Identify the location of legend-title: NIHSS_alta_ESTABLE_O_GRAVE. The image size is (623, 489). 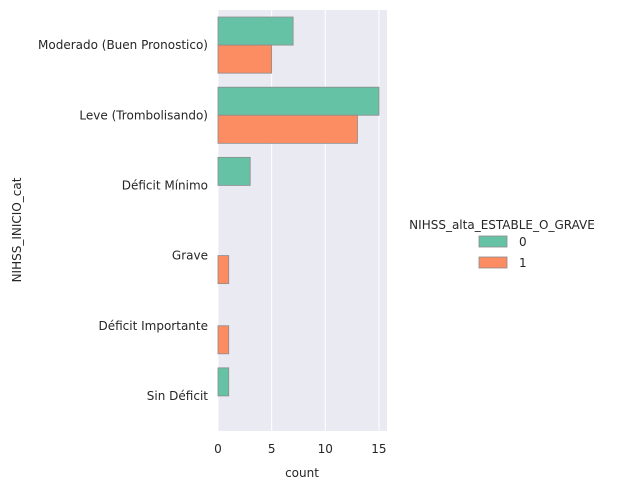
(502, 225).